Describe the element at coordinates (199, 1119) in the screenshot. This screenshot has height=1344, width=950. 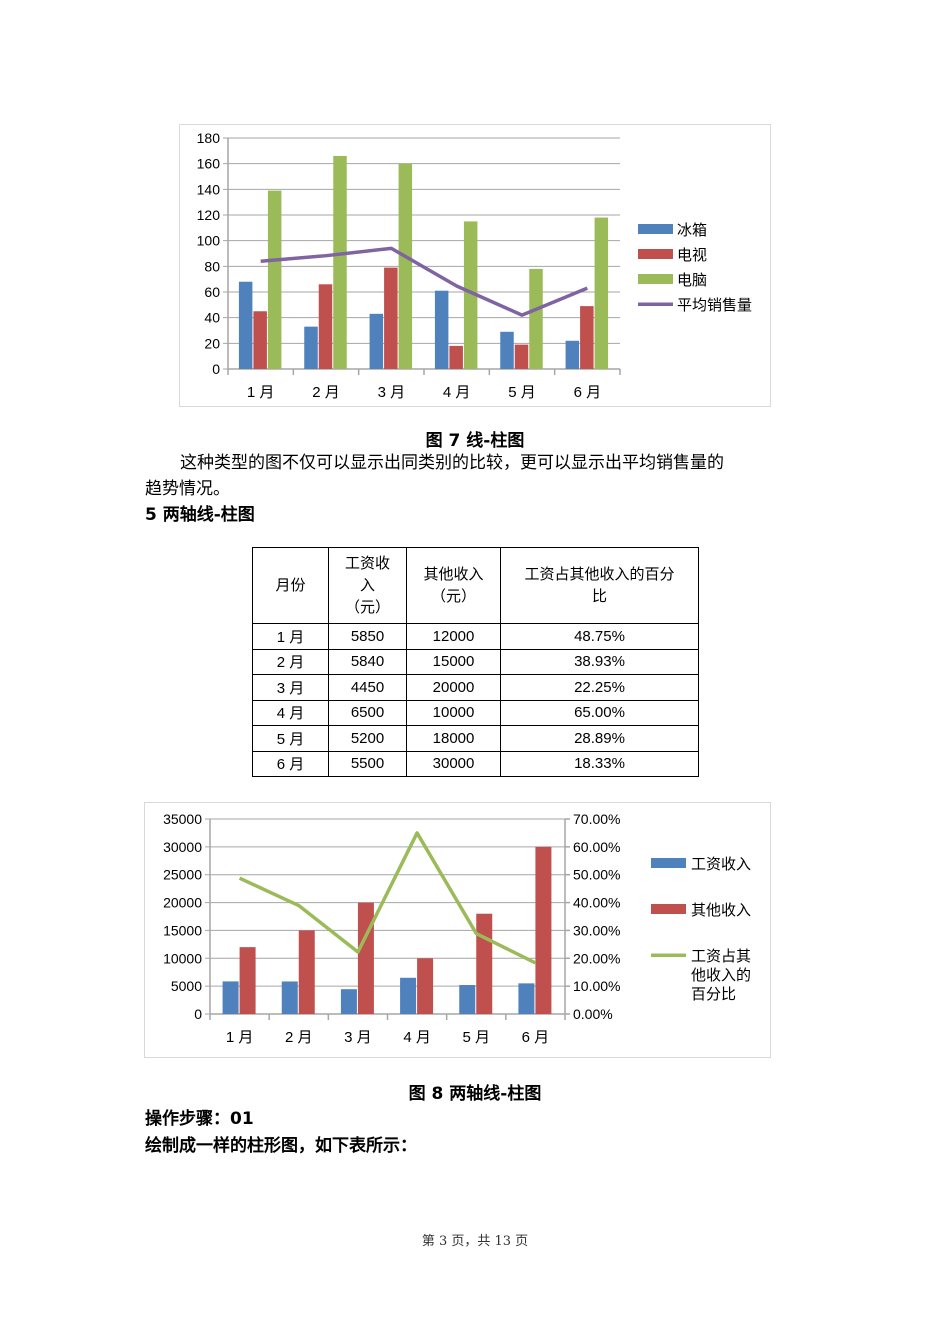
I see `steps-heading: 操作步骤：01` at that location.